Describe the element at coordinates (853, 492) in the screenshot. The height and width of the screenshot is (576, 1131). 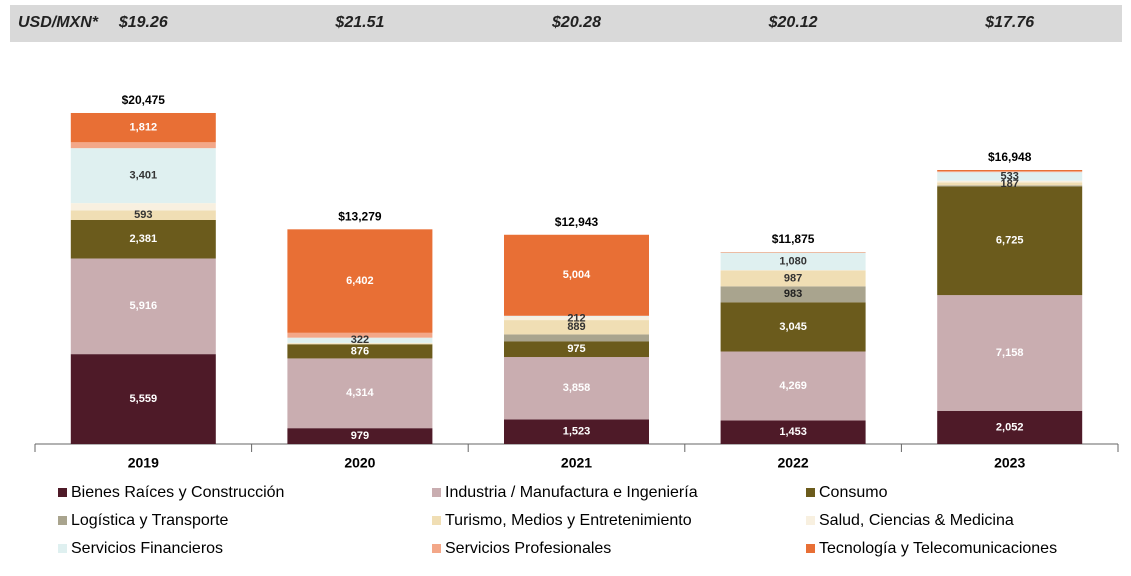
I see `legend-label: Consumo` at that location.